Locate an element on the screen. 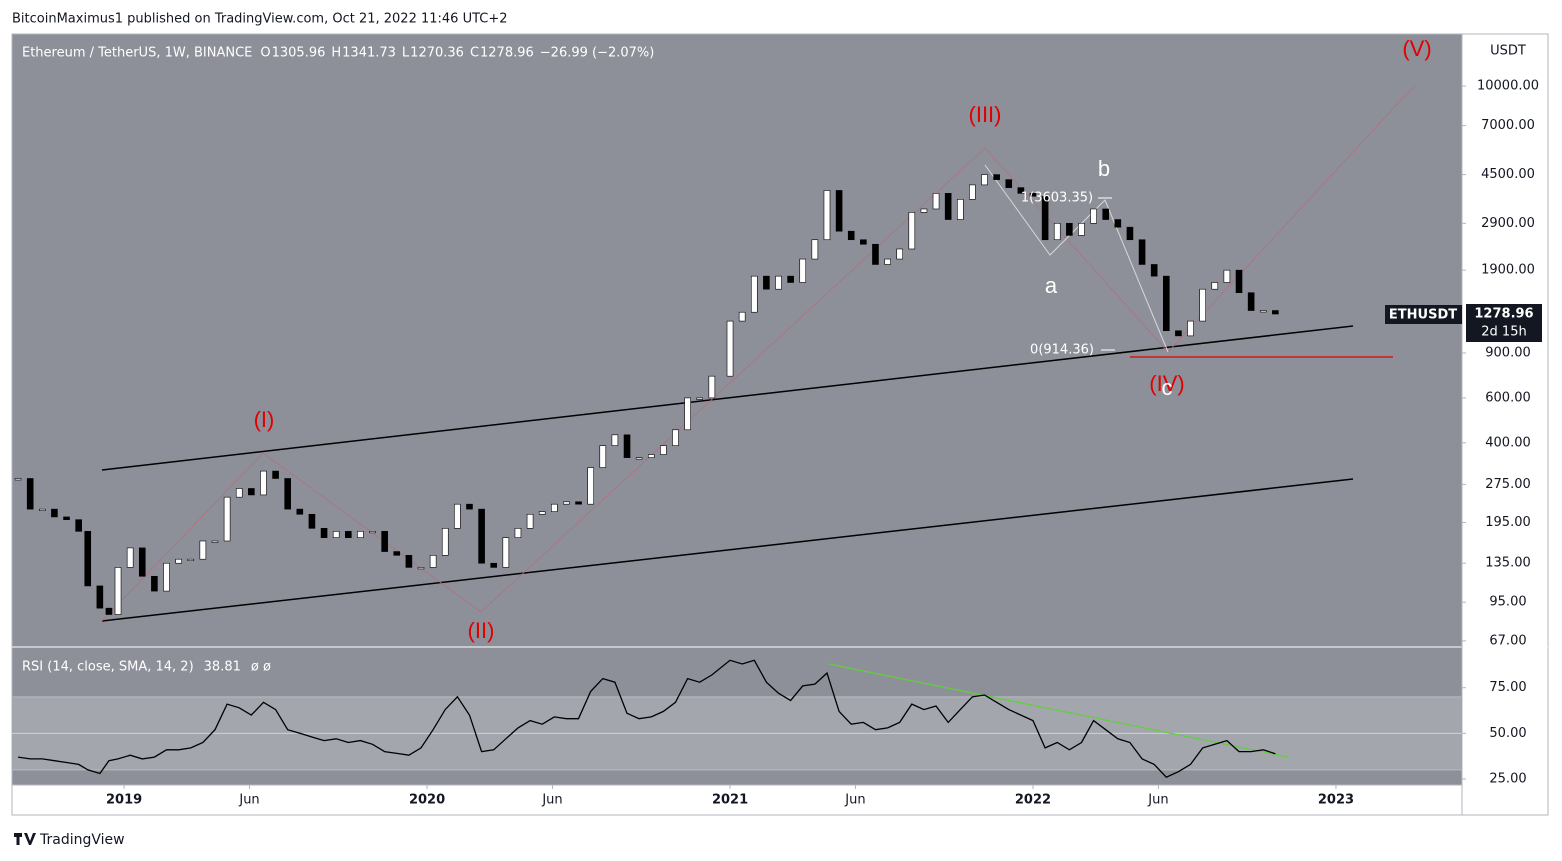  legend-item: 1270.36 is located at coordinates (437, 53).